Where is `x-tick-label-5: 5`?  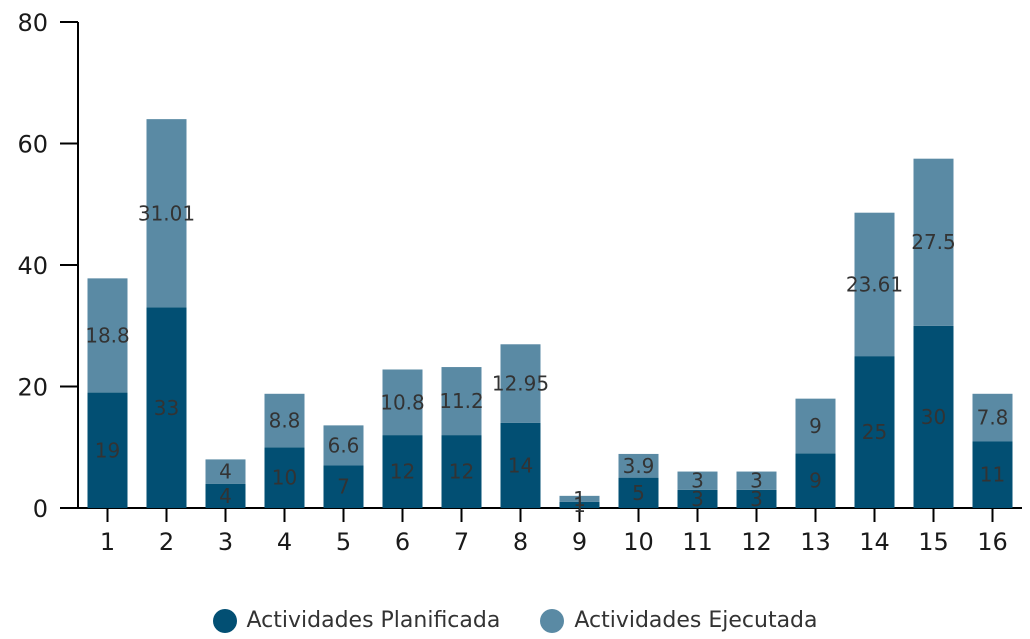
x-tick-label-5: 5 is located at coordinates (343, 542).